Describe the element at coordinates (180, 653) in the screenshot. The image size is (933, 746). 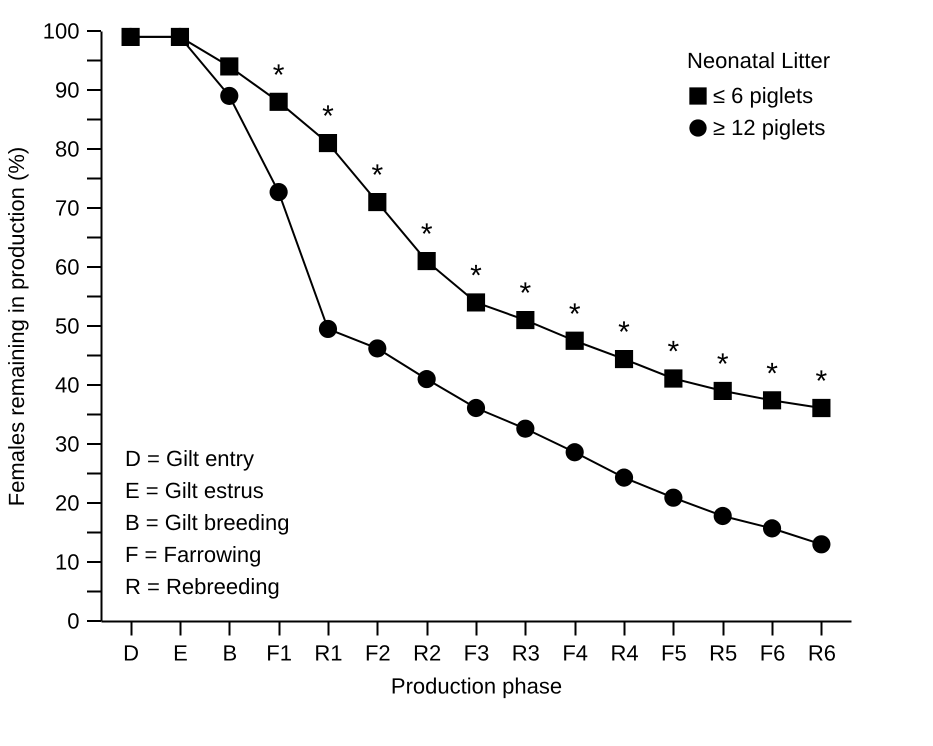
I see `x-tick-label: E` at that location.